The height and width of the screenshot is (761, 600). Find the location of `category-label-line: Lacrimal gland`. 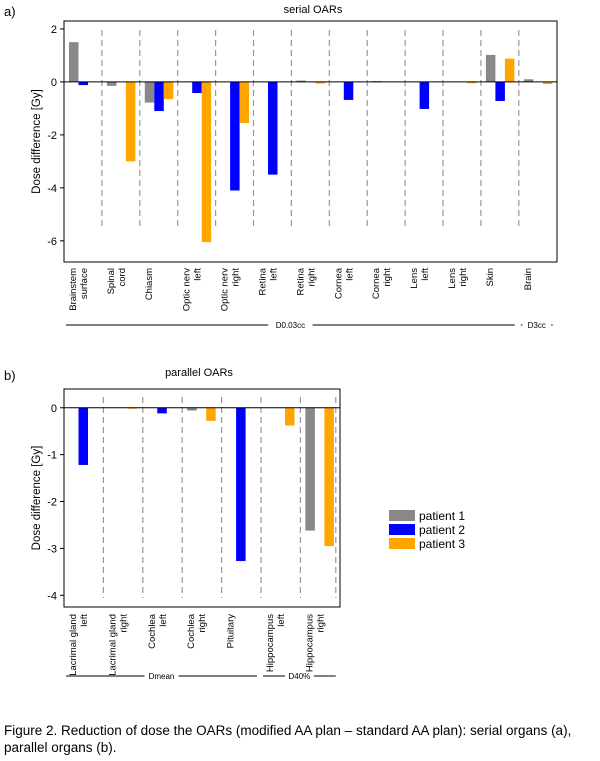

category-label-line: Lacrimal gland is located at coordinates (112, 645).